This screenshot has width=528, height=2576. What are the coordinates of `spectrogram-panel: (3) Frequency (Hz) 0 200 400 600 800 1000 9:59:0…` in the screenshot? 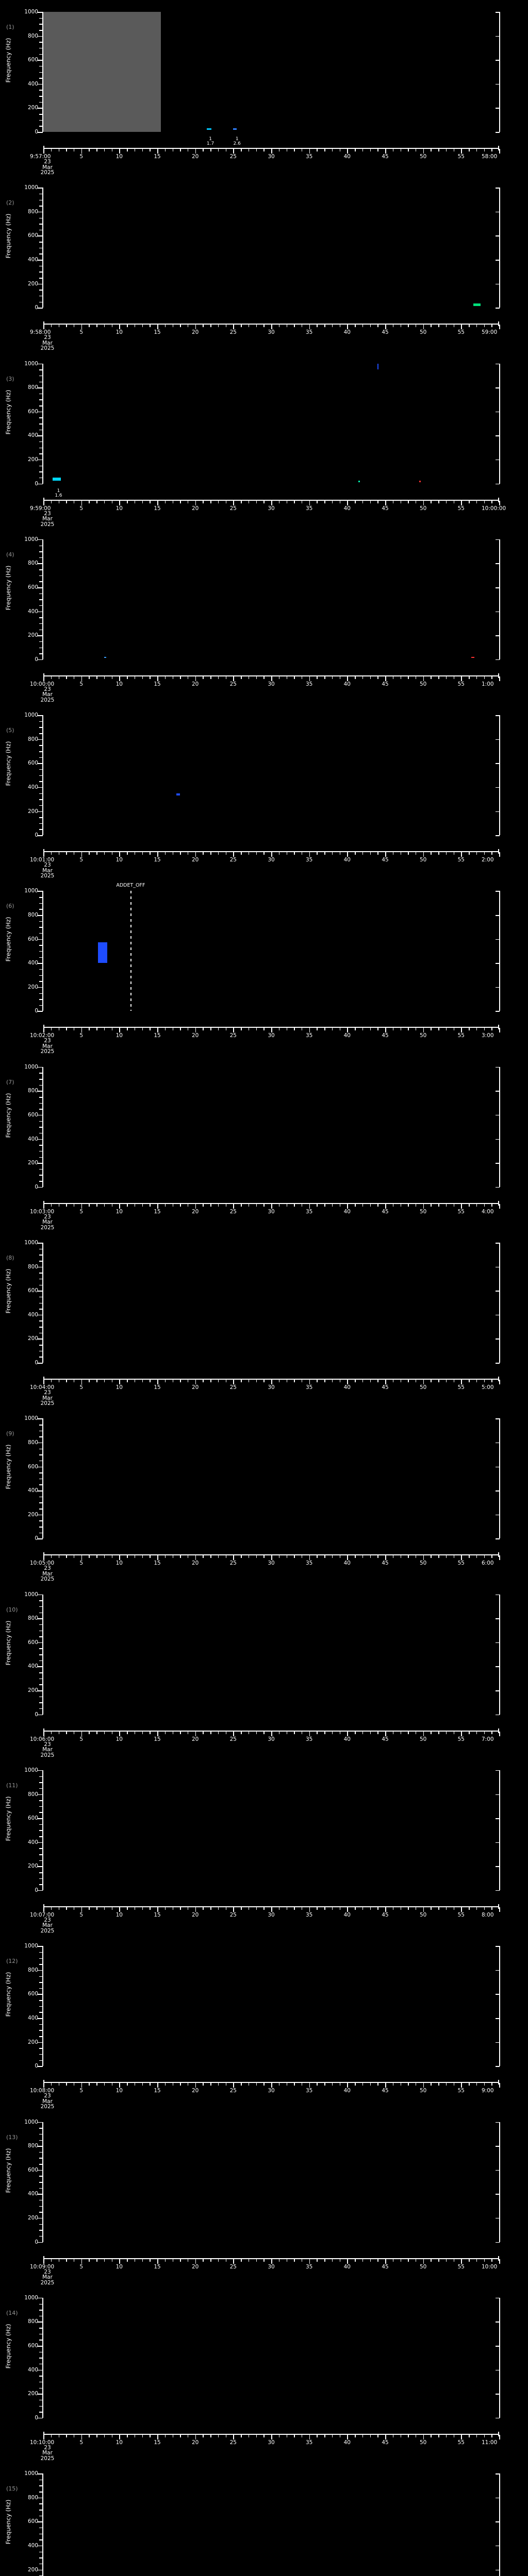 It's located at (264, 440).